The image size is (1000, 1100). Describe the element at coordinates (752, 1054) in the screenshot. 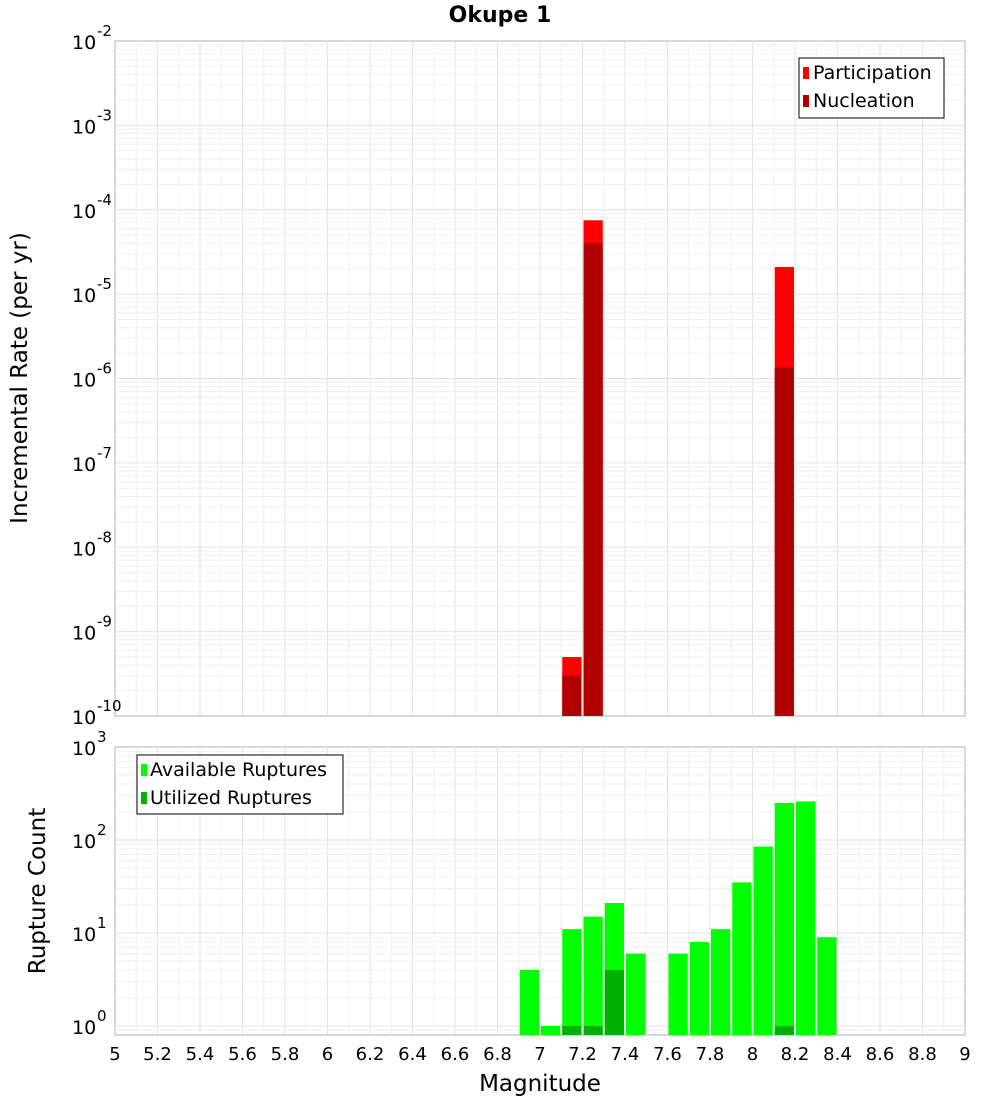

I see `x-tick-label: 8` at that location.